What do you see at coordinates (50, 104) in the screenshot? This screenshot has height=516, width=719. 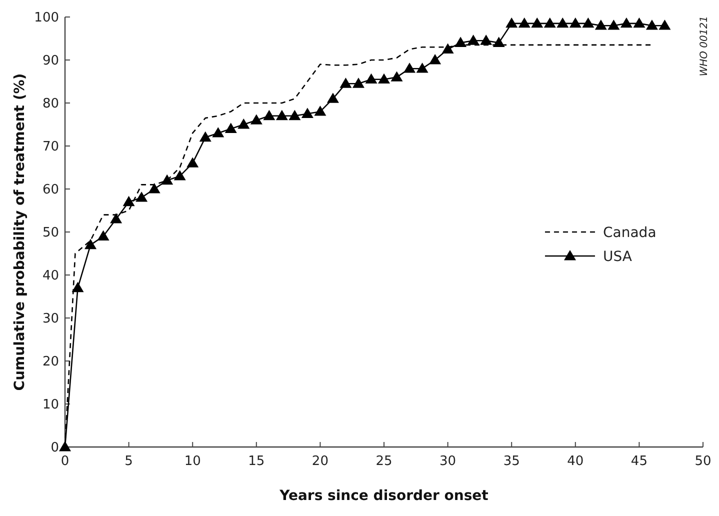 I see `y-tick-label: 80` at bounding box center [50, 104].